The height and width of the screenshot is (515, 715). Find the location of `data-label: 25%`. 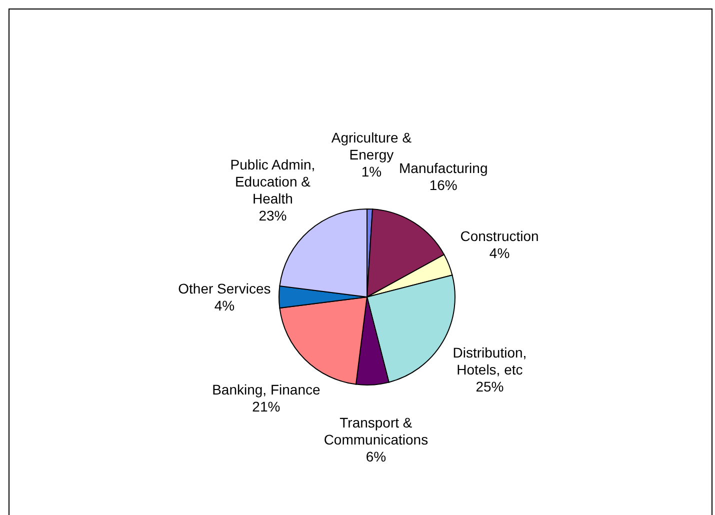

data-label: 25% is located at coordinates (490, 386).